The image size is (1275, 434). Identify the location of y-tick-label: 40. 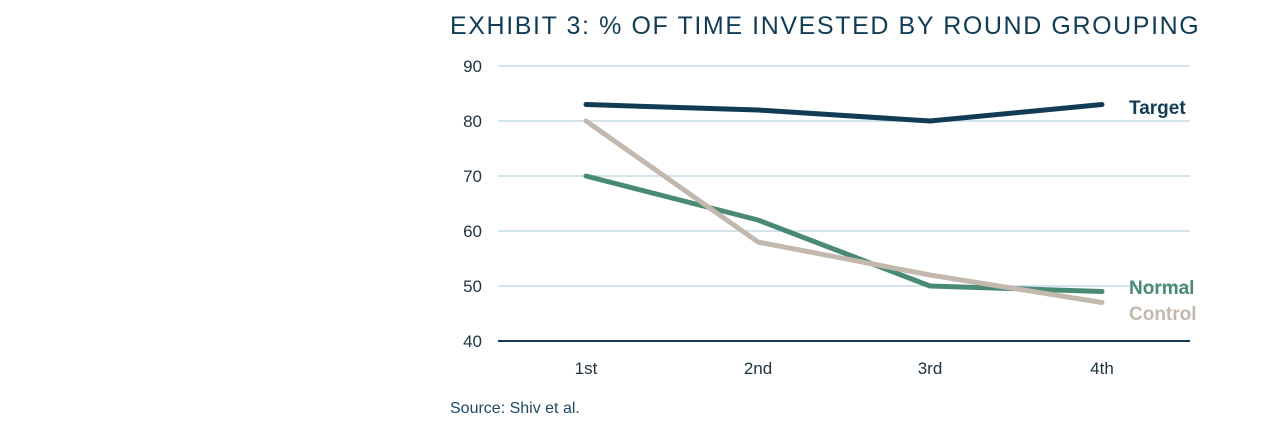
(472, 341).